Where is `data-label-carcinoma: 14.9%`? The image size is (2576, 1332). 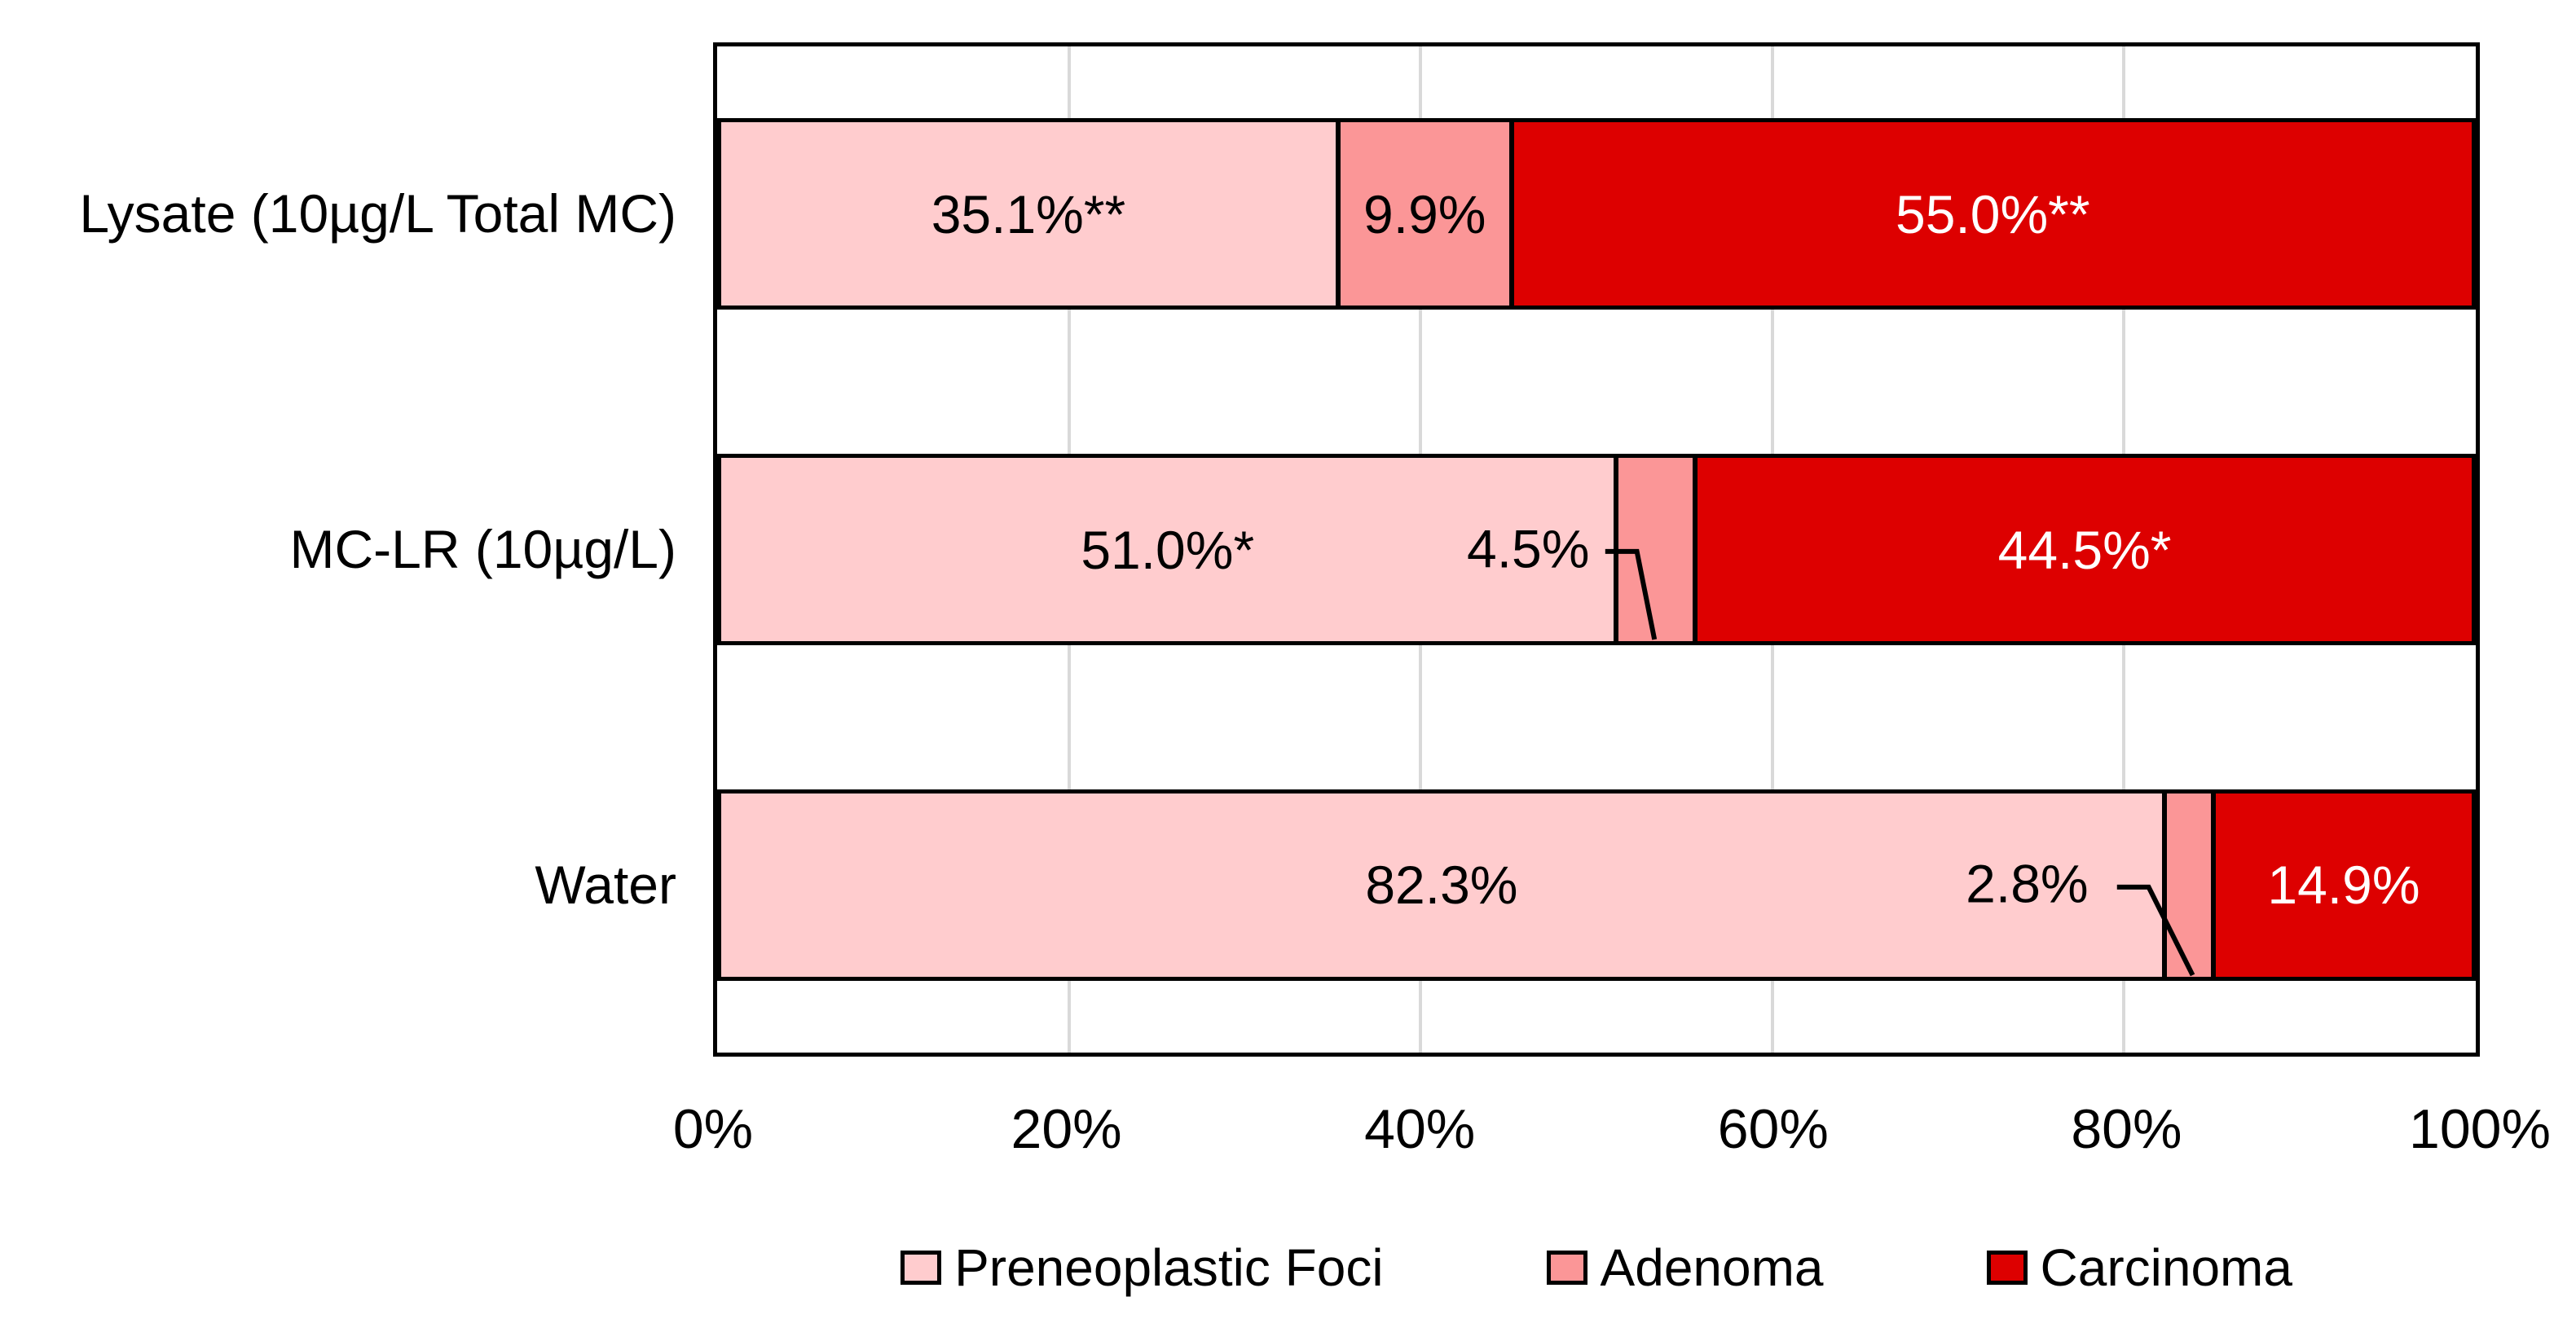
data-label-carcinoma: 14.9% is located at coordinates (2343, 886).